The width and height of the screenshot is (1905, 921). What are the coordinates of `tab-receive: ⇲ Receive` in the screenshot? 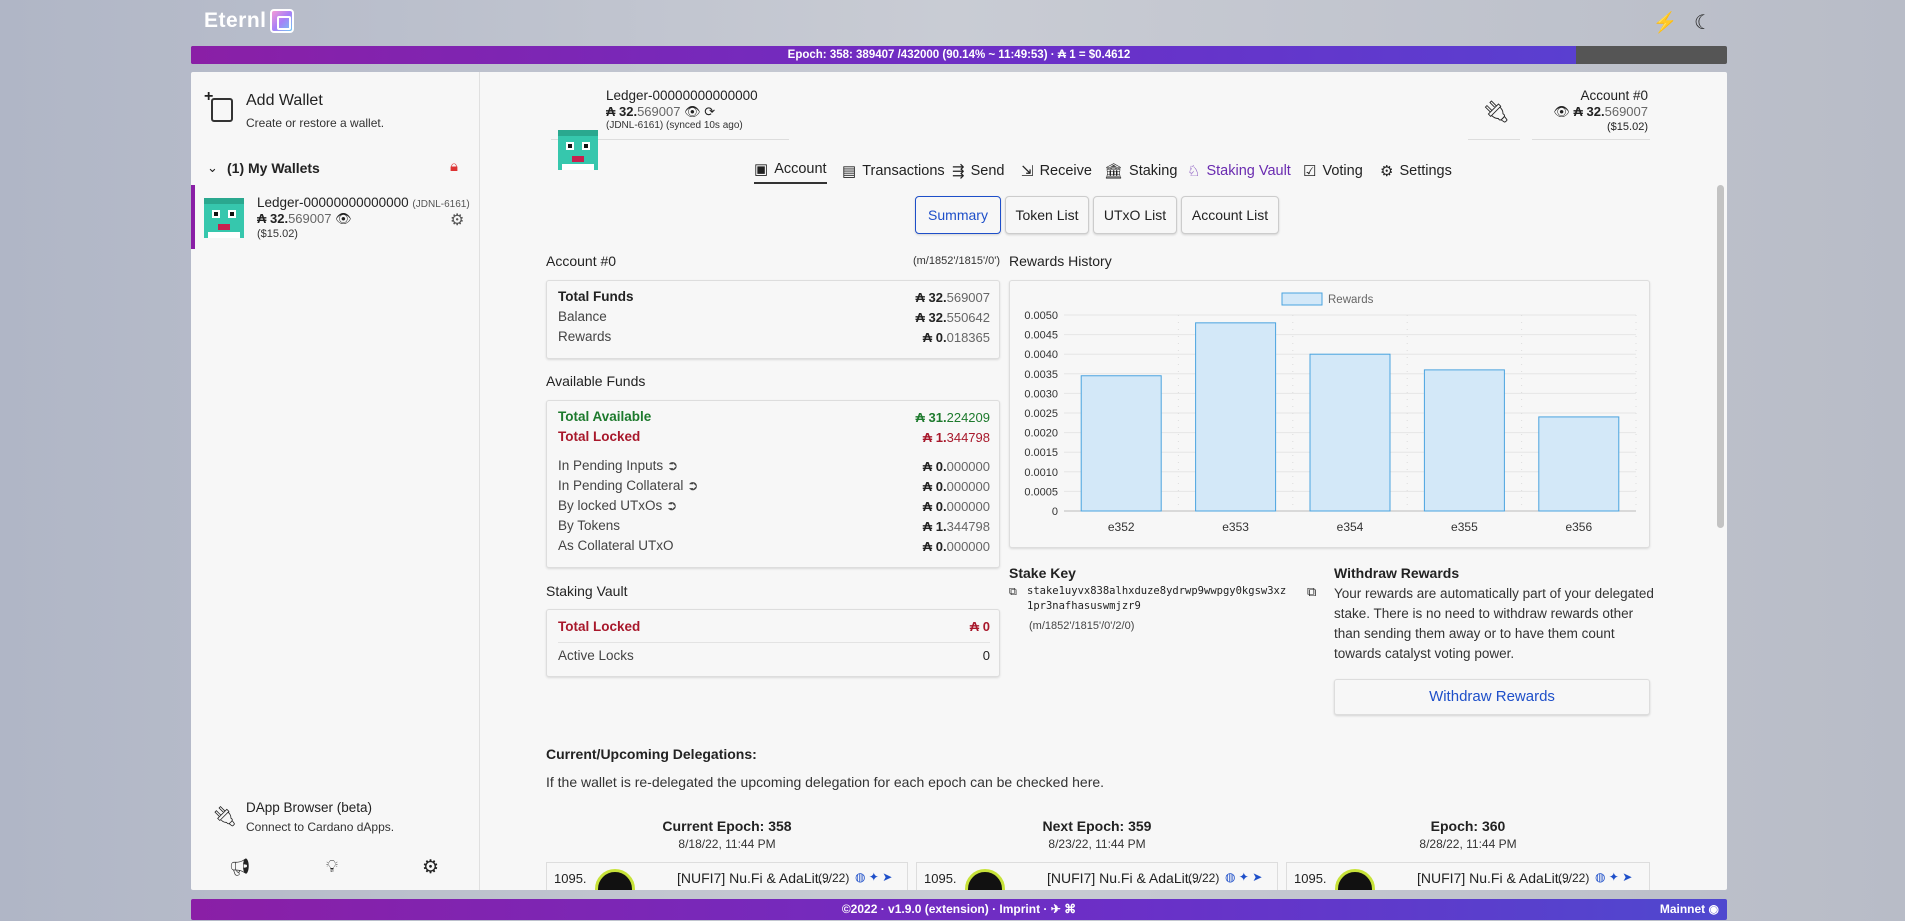 It's located at (1056, 171).